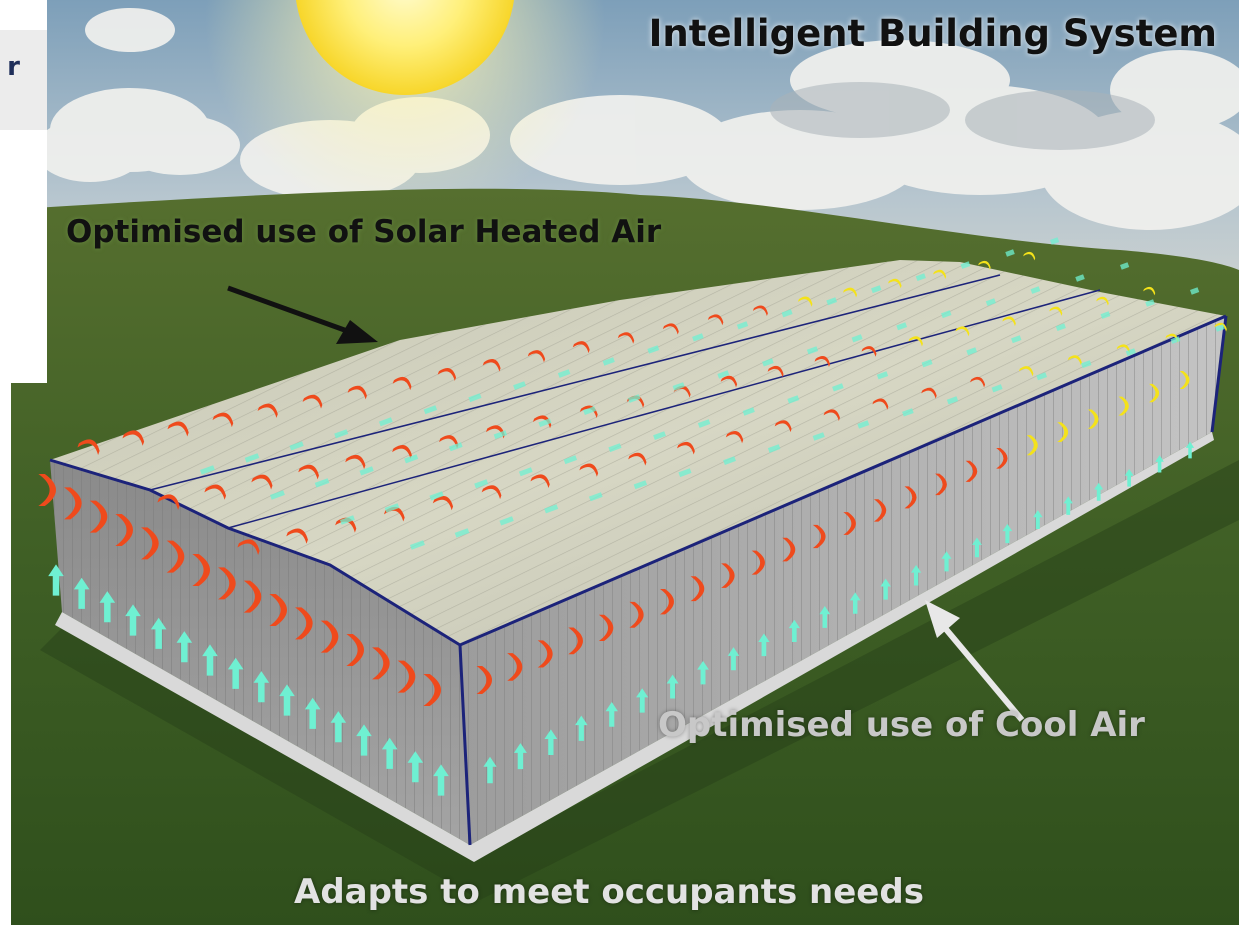 The image size is (1239, 925). What do you see at coordinates (364, 232) in the screenshot?
I see `solar-heated-air-label: Optimised use of Solar Heated Air` at bounding box center [364, 232].